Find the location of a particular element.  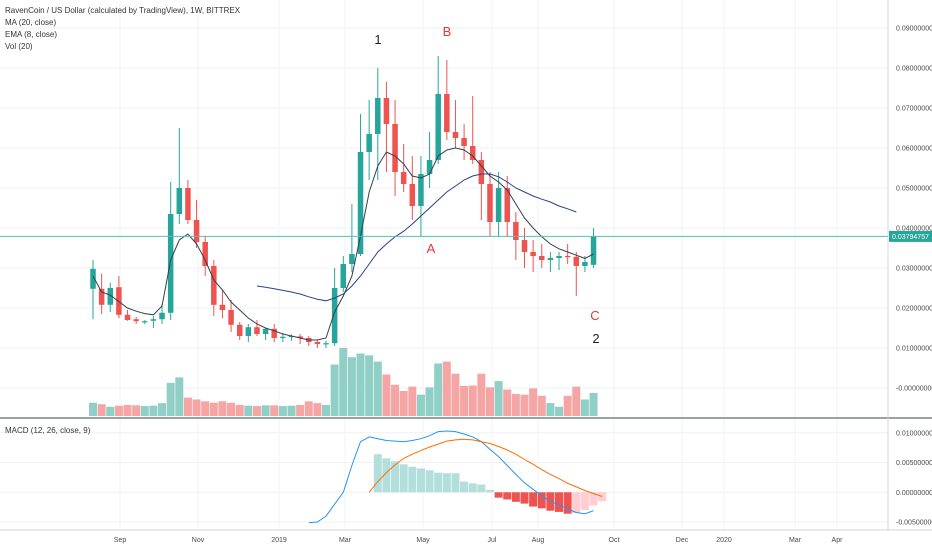

time-axis: Sep Nov 2019 Mar May Jul Aug Oct Dec 2020 Mar Apr is located at coordinates (478, 540).